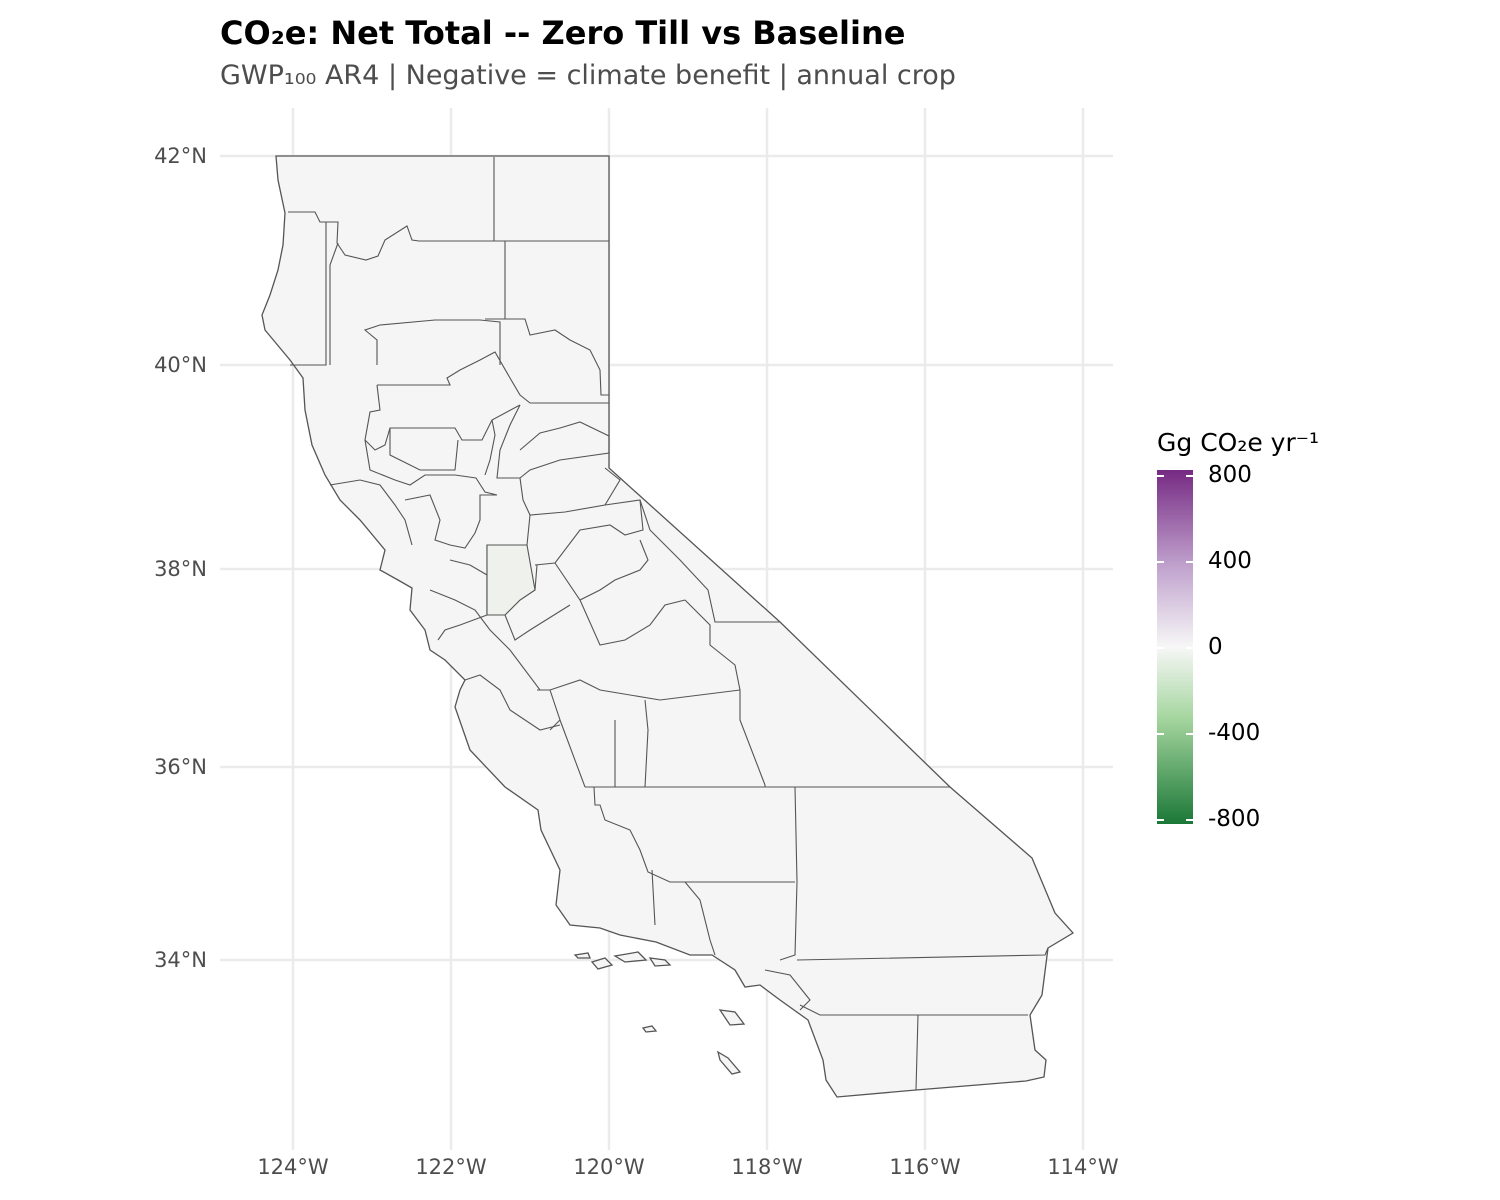 This screenshot has height=1200, width=1500. I want to click on lat-tick: 42°N, so click(180, 156).